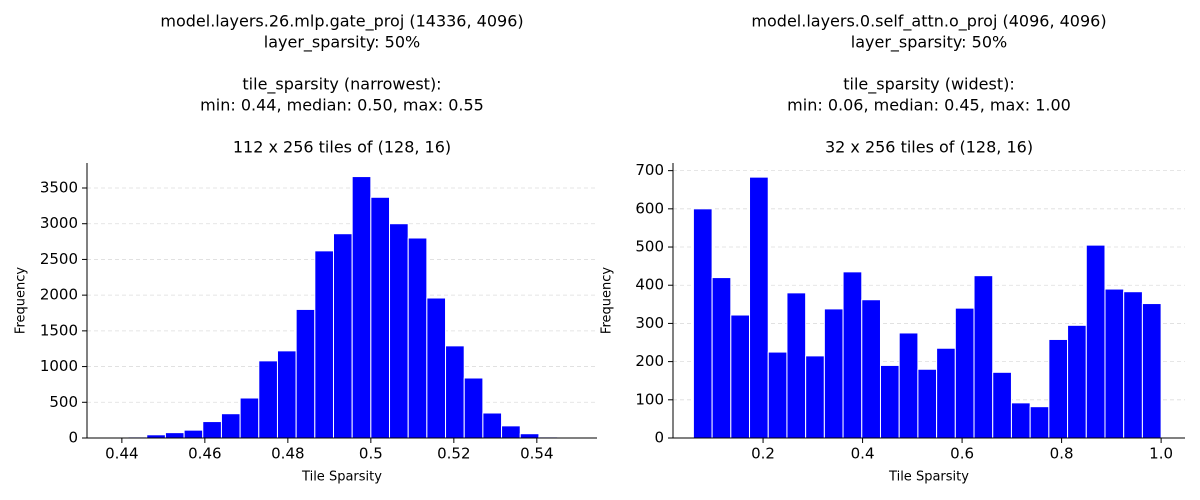  I want to click on y-tick-label: 400, so click(649, 285).